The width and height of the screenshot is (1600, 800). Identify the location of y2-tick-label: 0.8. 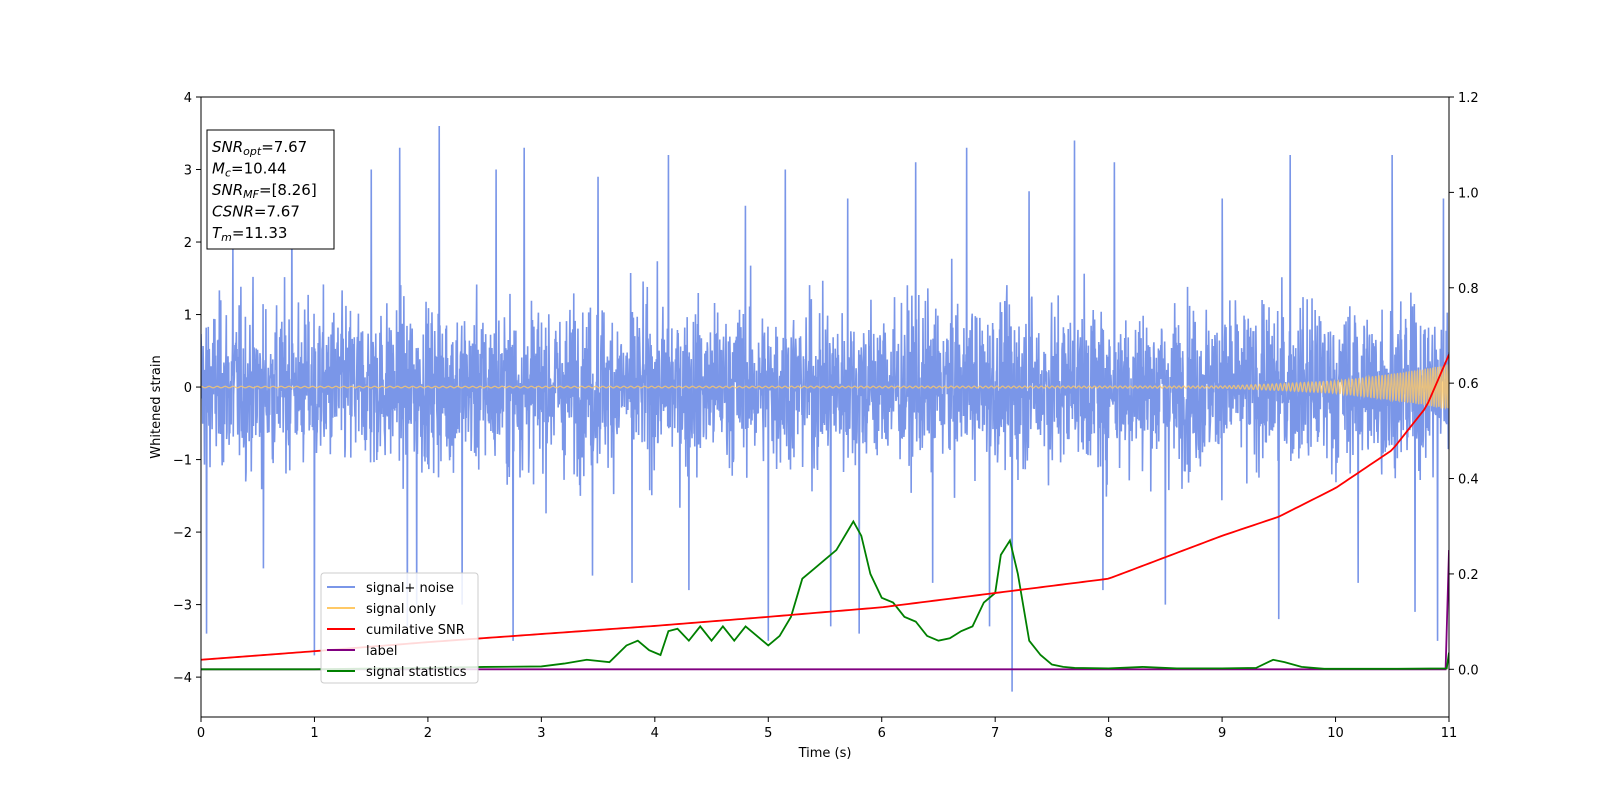
(1468, 289).